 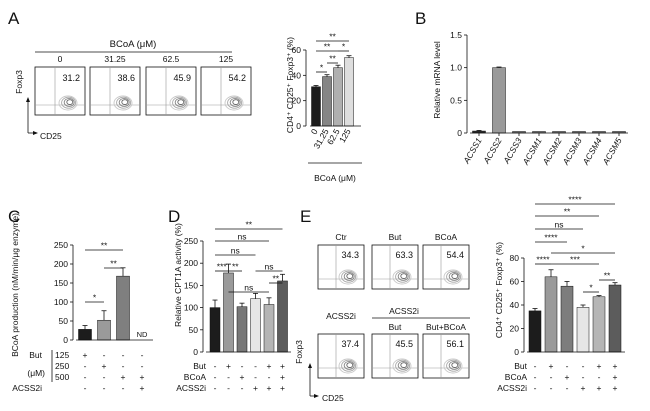 I want to click on panel-d-y-tick-label: 100, so click(x=191, y=308).